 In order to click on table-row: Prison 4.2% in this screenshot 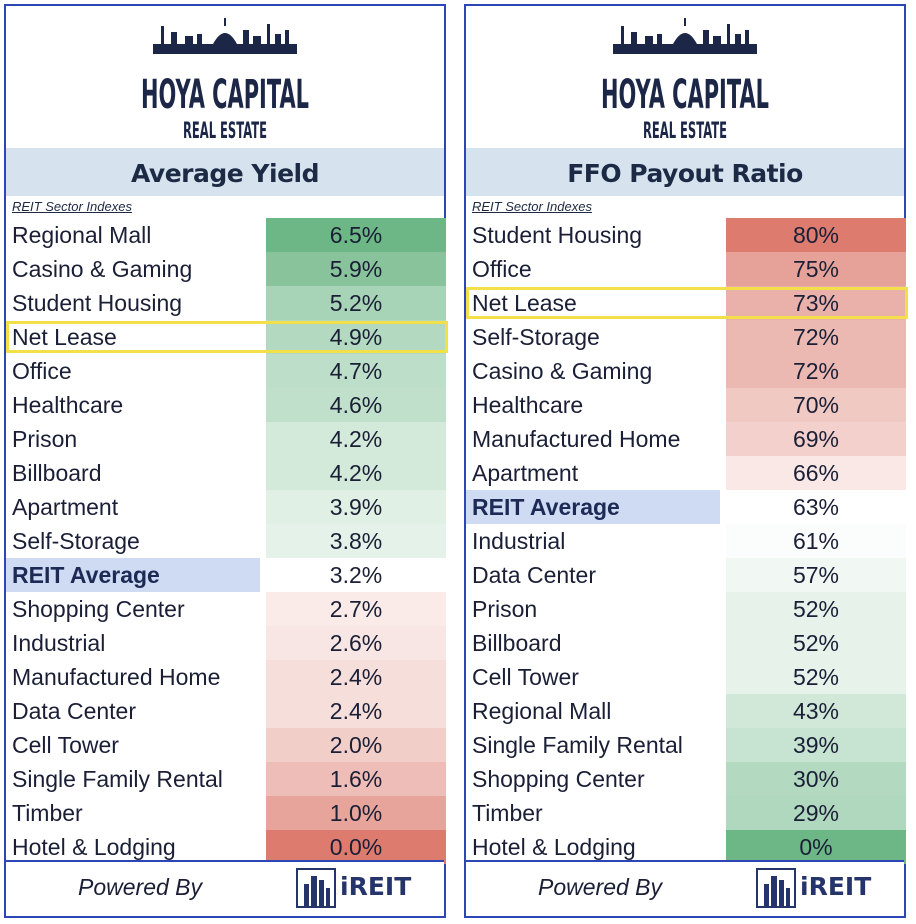, I will do `click(226, 439)`.